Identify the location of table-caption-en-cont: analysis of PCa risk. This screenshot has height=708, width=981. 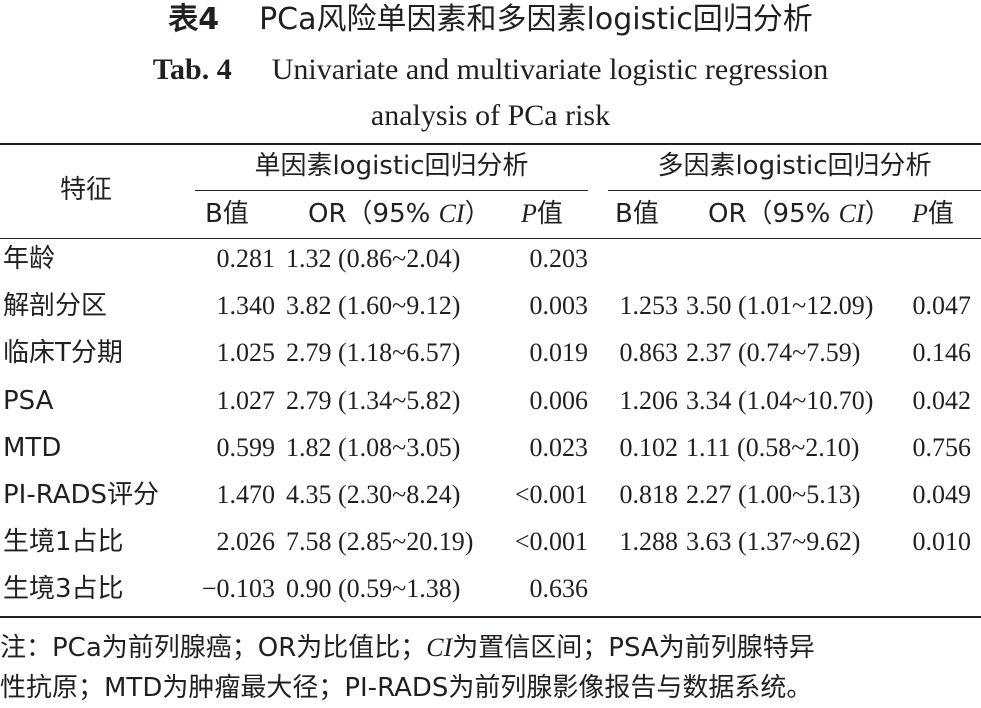
(490, 116).